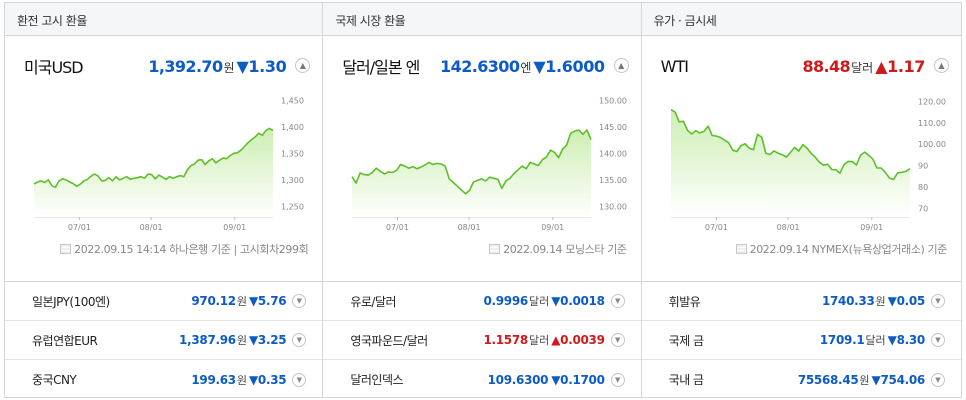  I want to click on item-name: 국제 금, so click(686, 340).